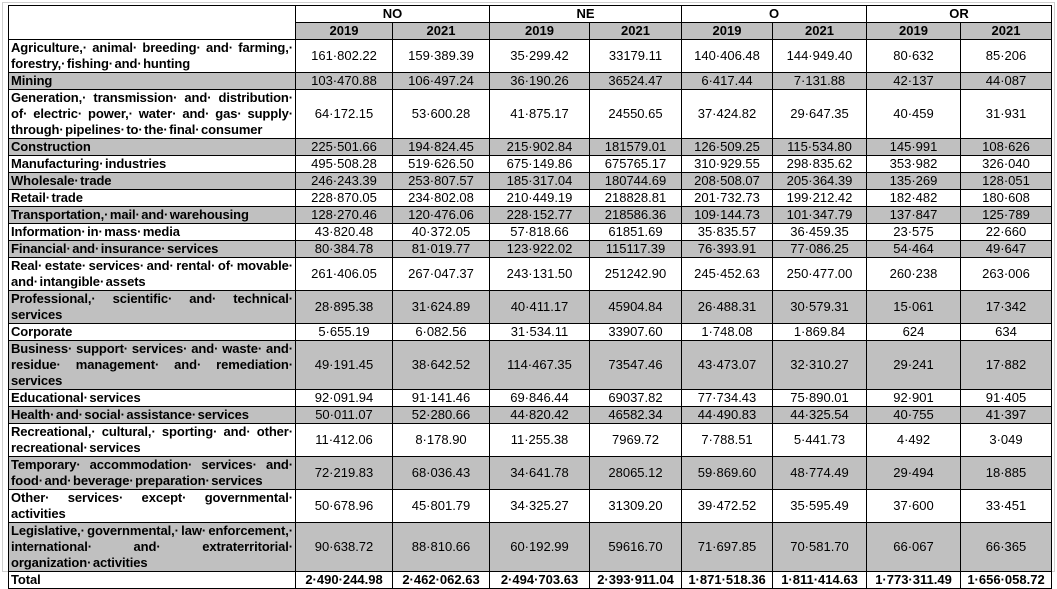  I want to click on value-cell: 675765.17, so click(635, 164).